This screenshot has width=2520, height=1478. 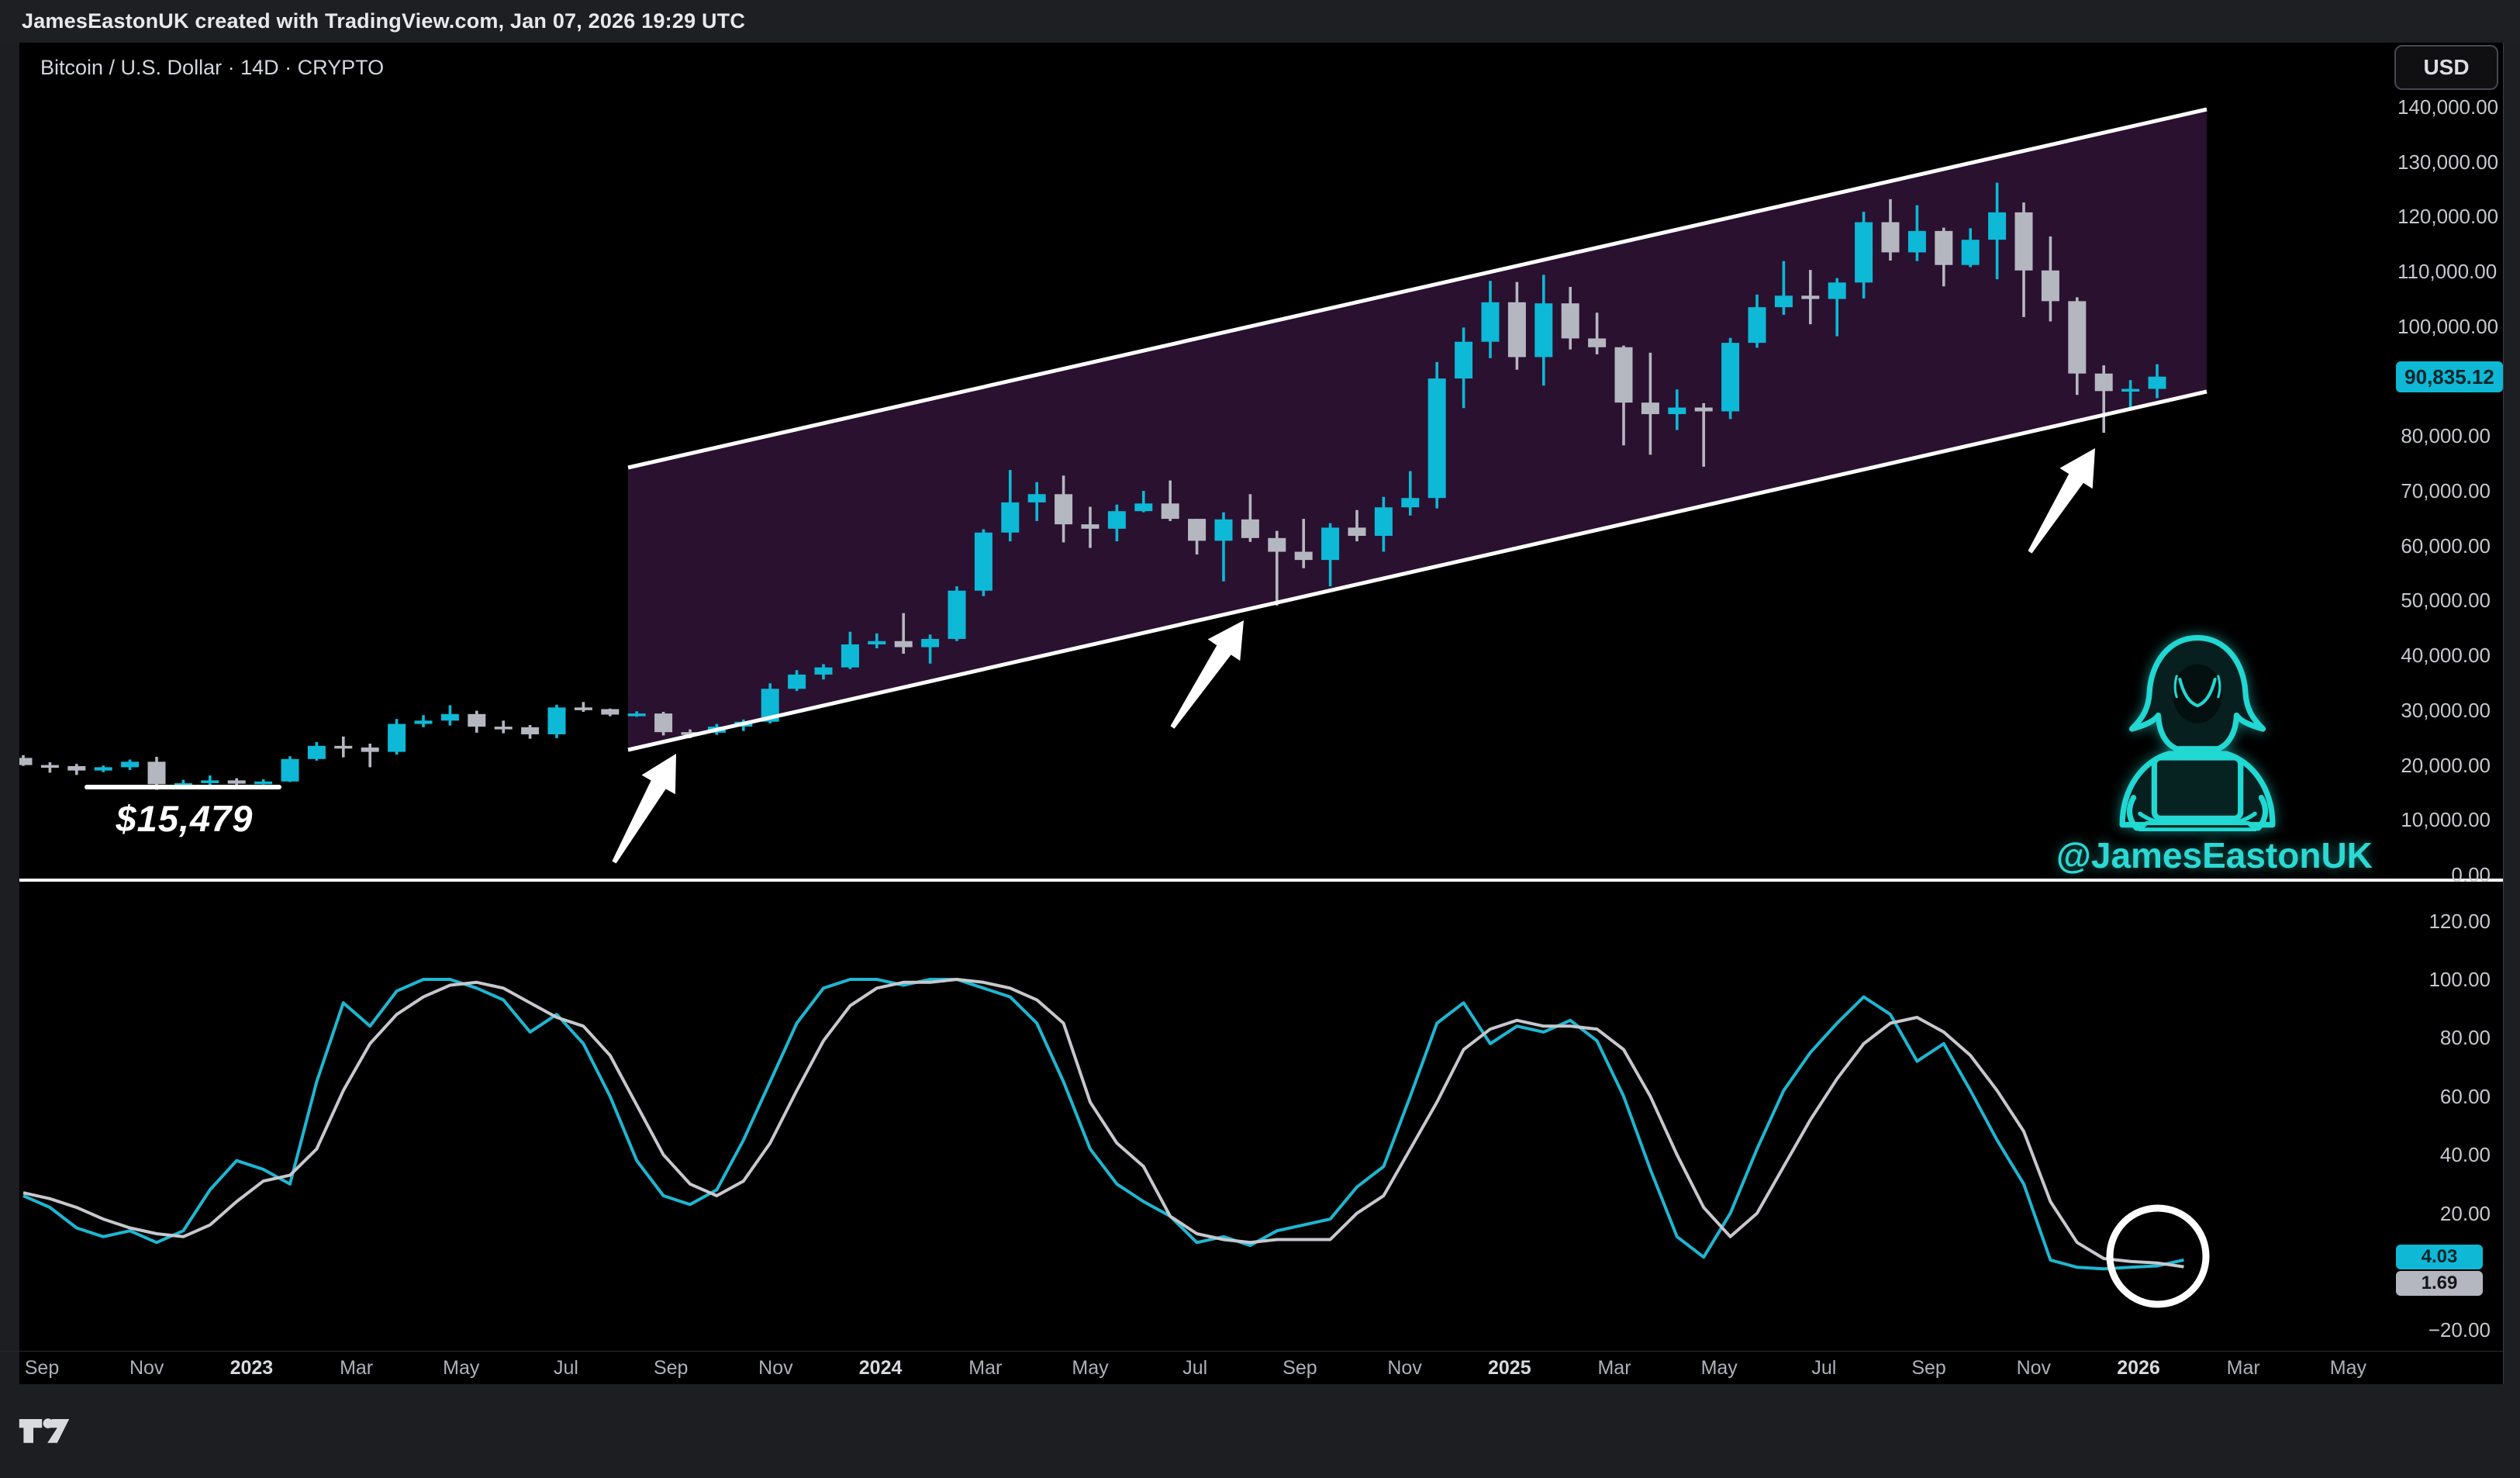 I want to click on currency-toggle-button: USD, so click(x=2446, y=67).